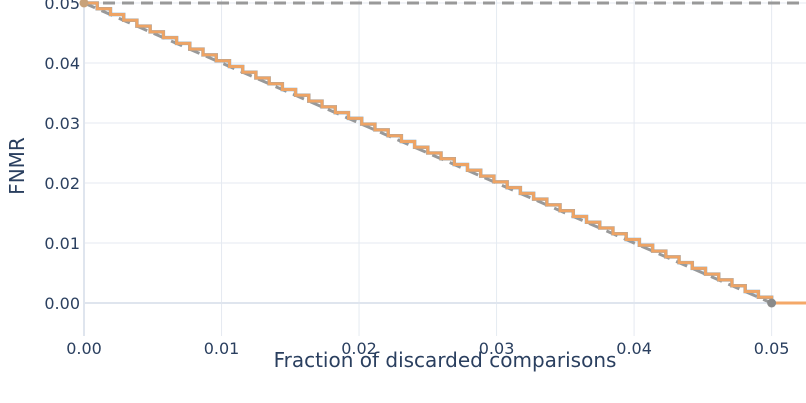  I want to click on x-axis-title: Fraction of discarded comparisons, so click(445, 360).